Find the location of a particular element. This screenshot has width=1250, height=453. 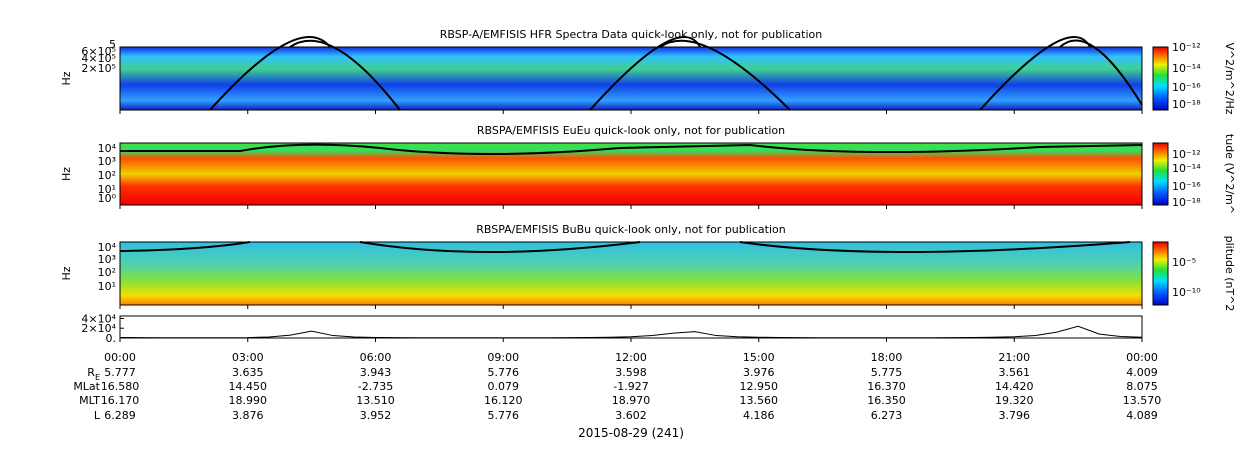

ephemeris-value: 3.635 is located at coordinates (248, 372).